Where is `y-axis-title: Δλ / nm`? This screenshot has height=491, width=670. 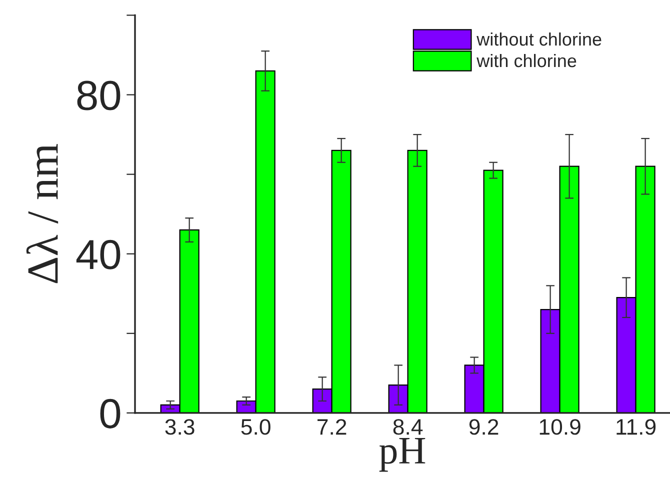
y-axis-title: Δλ / nm is located at coordinates (42, 214).